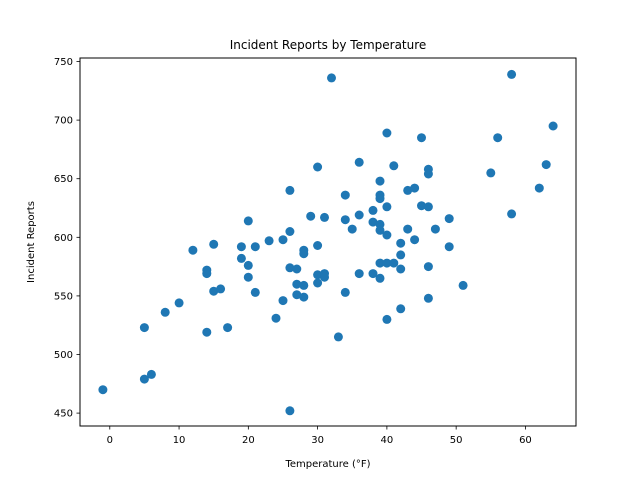 This screenshot has width=640, height=480. What do you see at coordinates (525, 440) in the screenshot?
I see `x-tick-label: 60` at bounding box center [525, 440].